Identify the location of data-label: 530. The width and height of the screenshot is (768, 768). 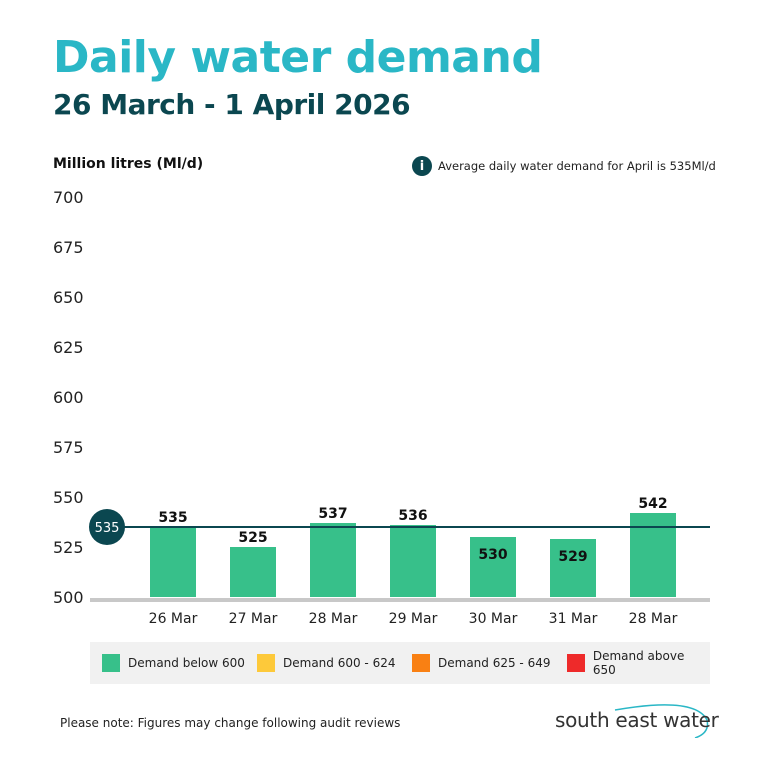
(492, 555).